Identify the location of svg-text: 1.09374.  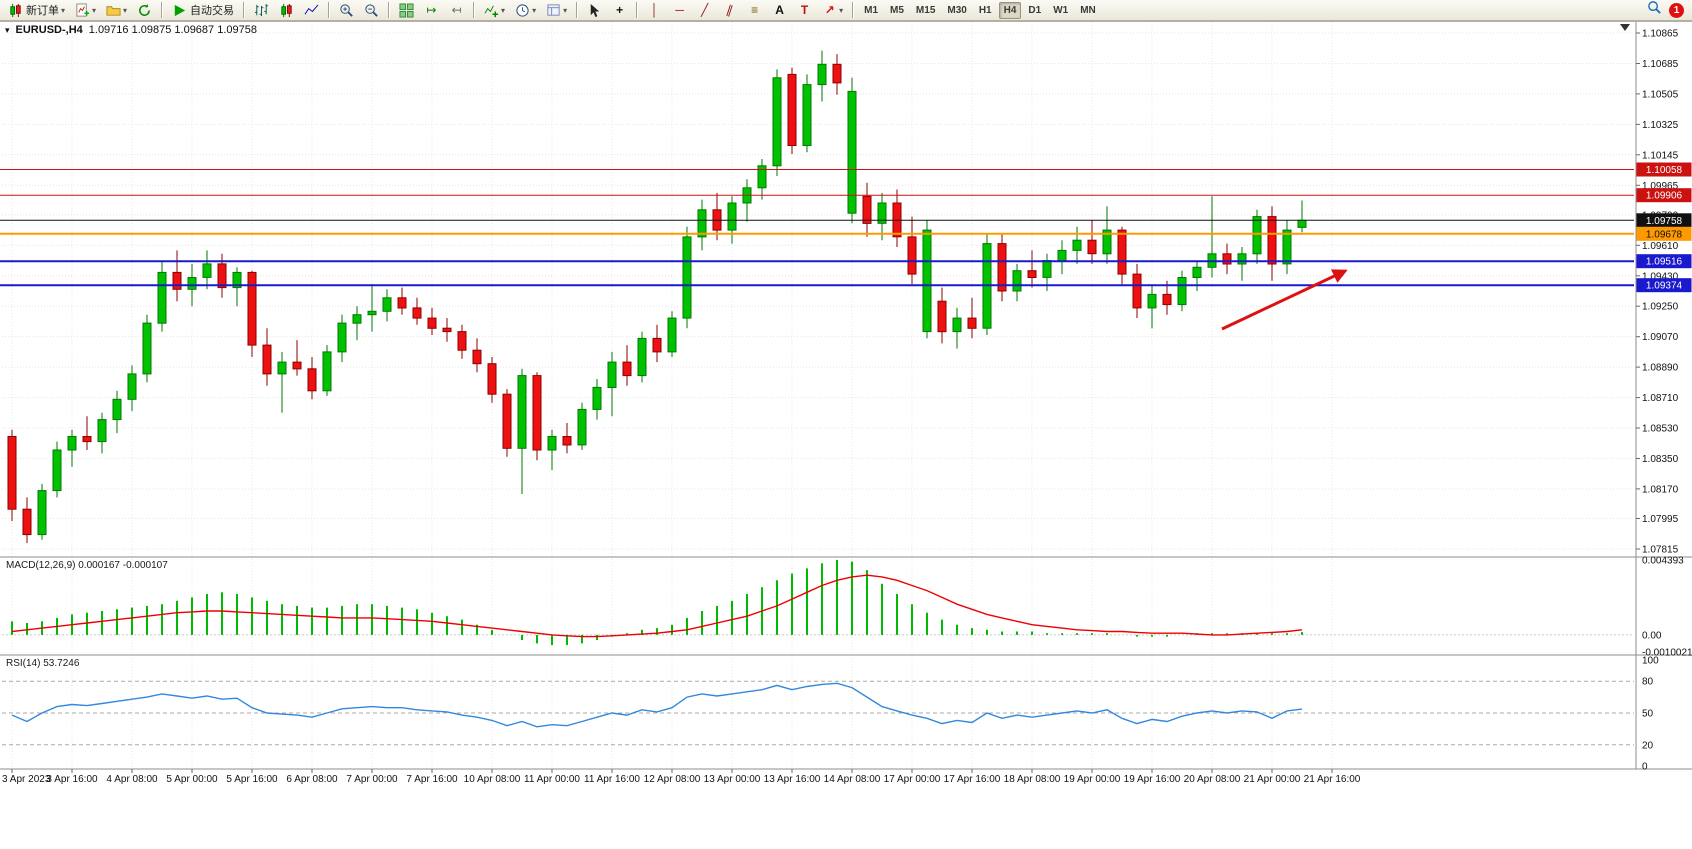
(1664, 286).